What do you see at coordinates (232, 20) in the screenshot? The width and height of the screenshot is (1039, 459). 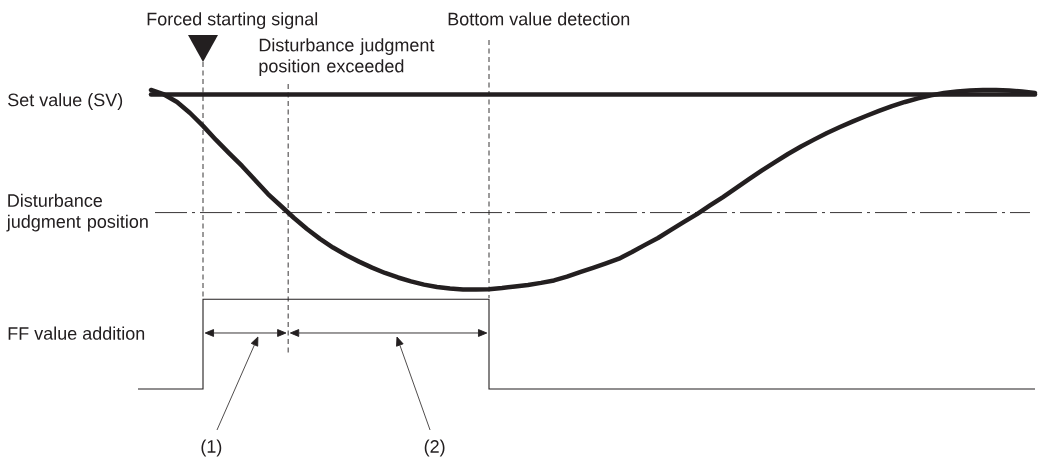 I see `text: Forced starting signal` at bounding box center [232, 20].